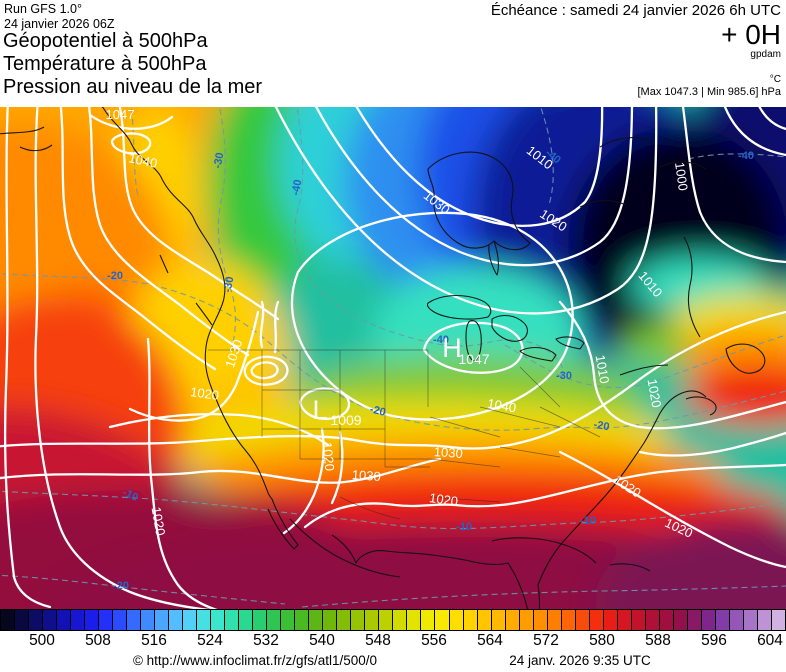 This screenshot has width=786, height=672. I want to click on colorbar-tick: 596, so click(714, 640).